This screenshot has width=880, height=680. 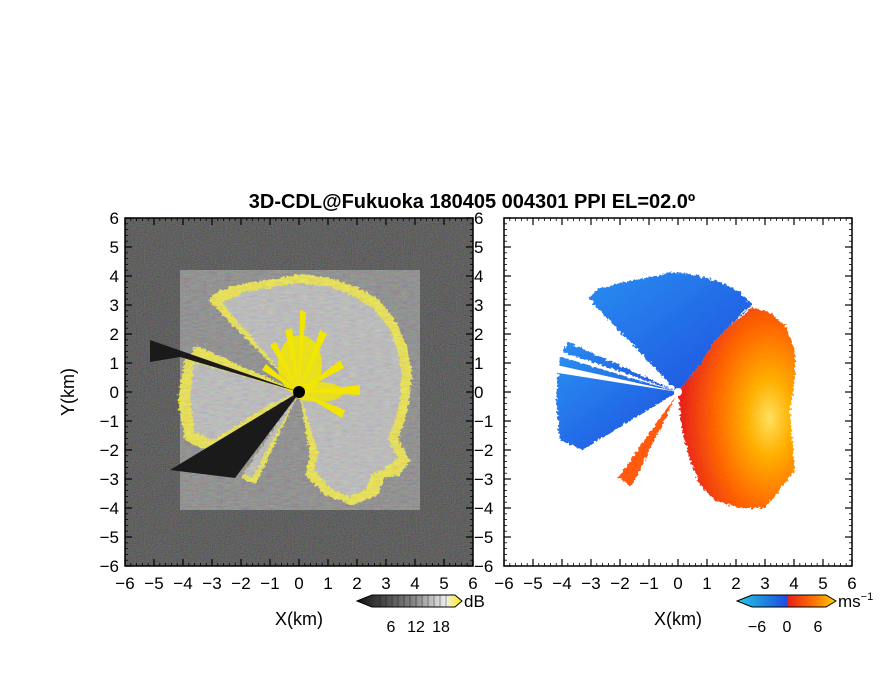 I want to click on left-echo, so click(x=285, y=390).